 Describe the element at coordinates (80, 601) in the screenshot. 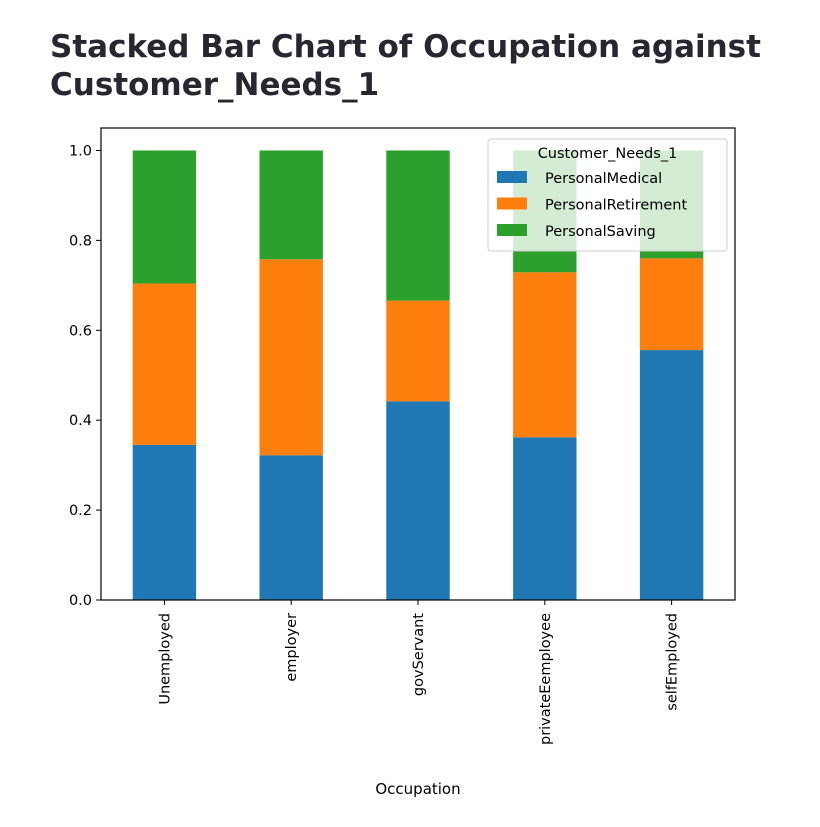

I see `y-tick-label: 0.0` at that location.